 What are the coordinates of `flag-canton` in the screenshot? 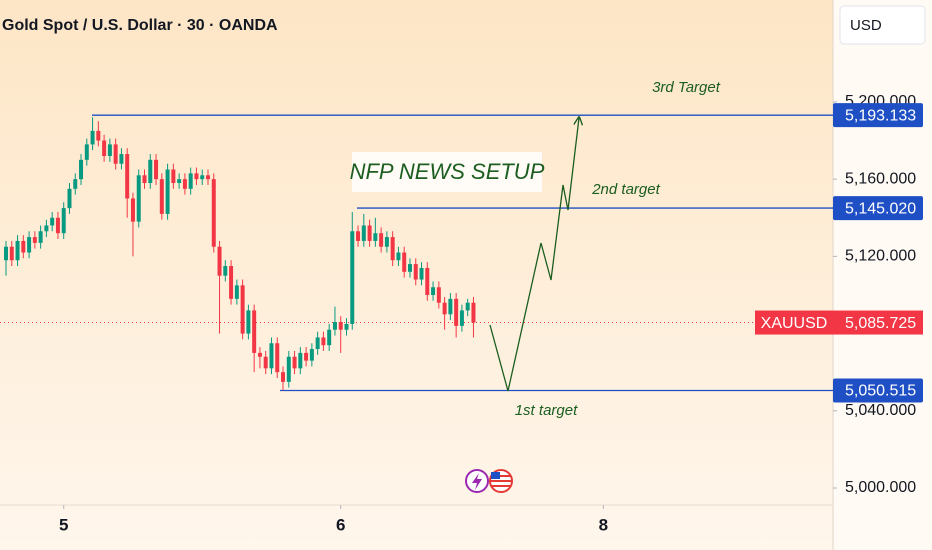 It's located at (495, 475).